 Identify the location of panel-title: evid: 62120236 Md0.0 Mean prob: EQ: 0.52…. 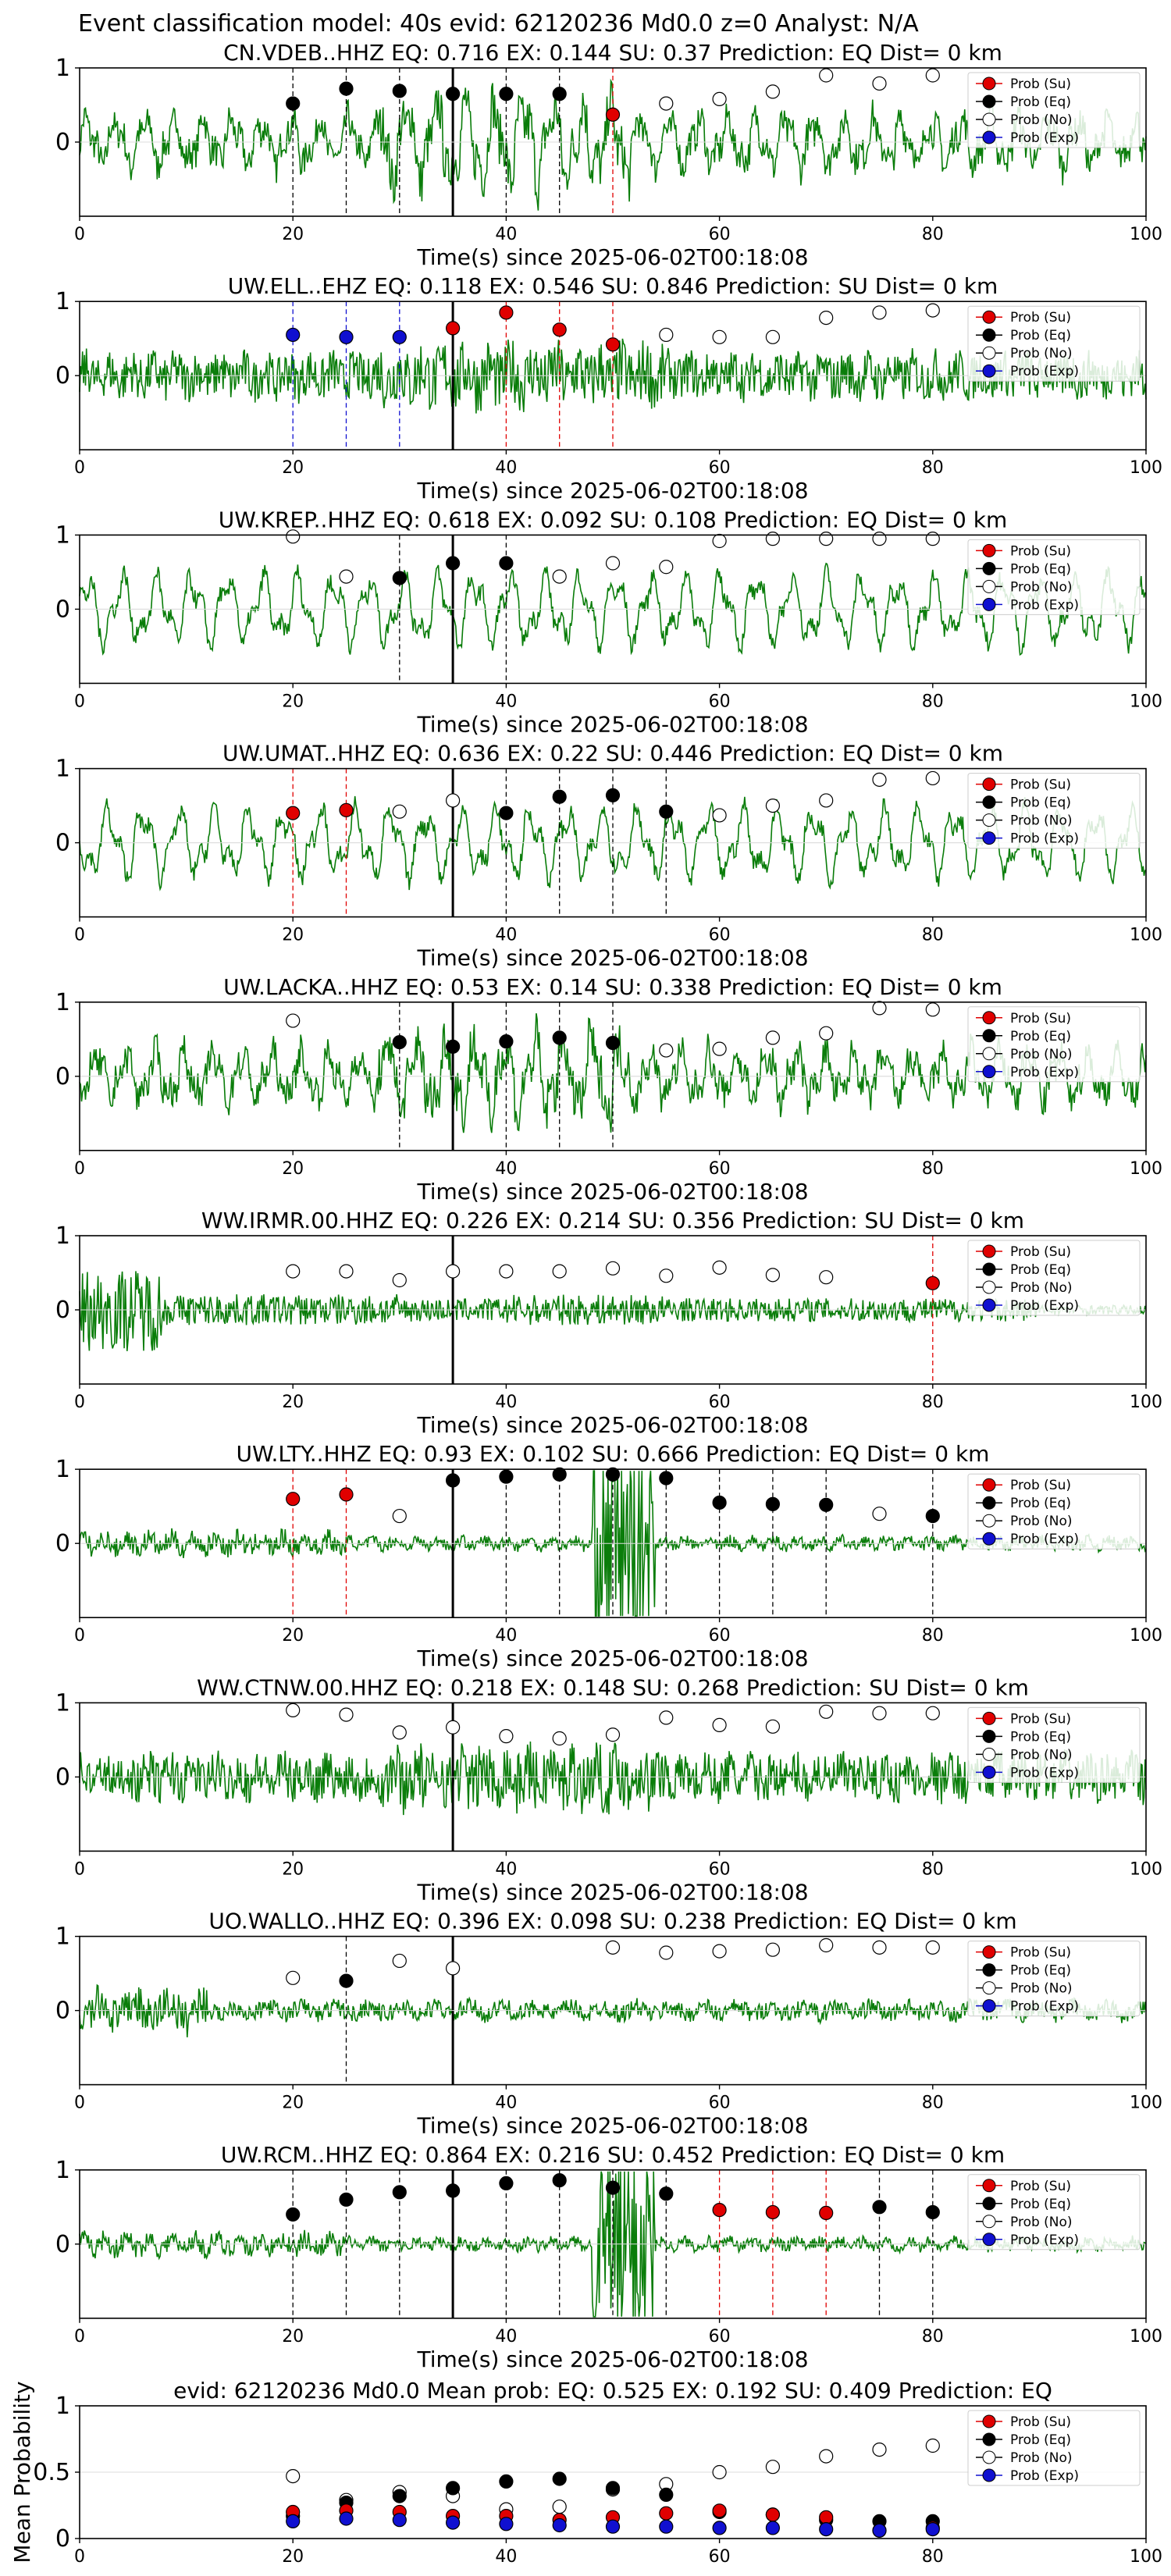
(612, 2390).